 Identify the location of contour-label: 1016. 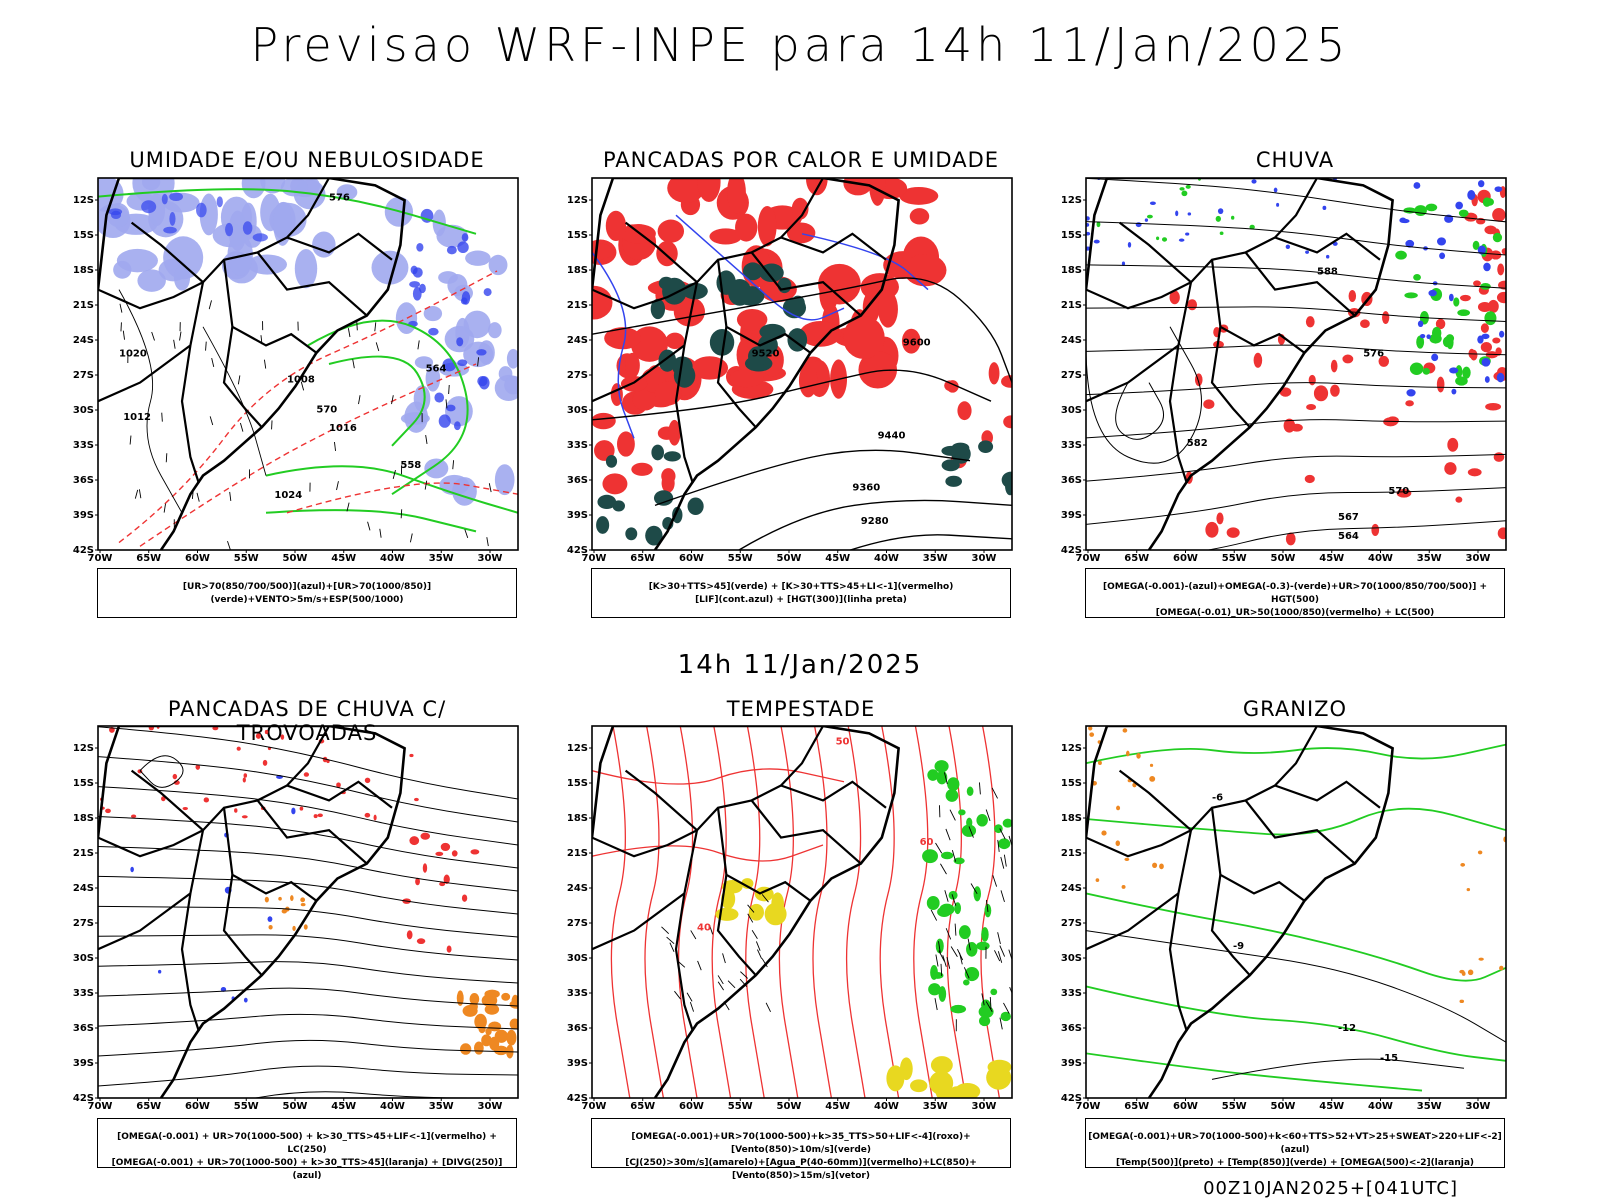
(343, 428).